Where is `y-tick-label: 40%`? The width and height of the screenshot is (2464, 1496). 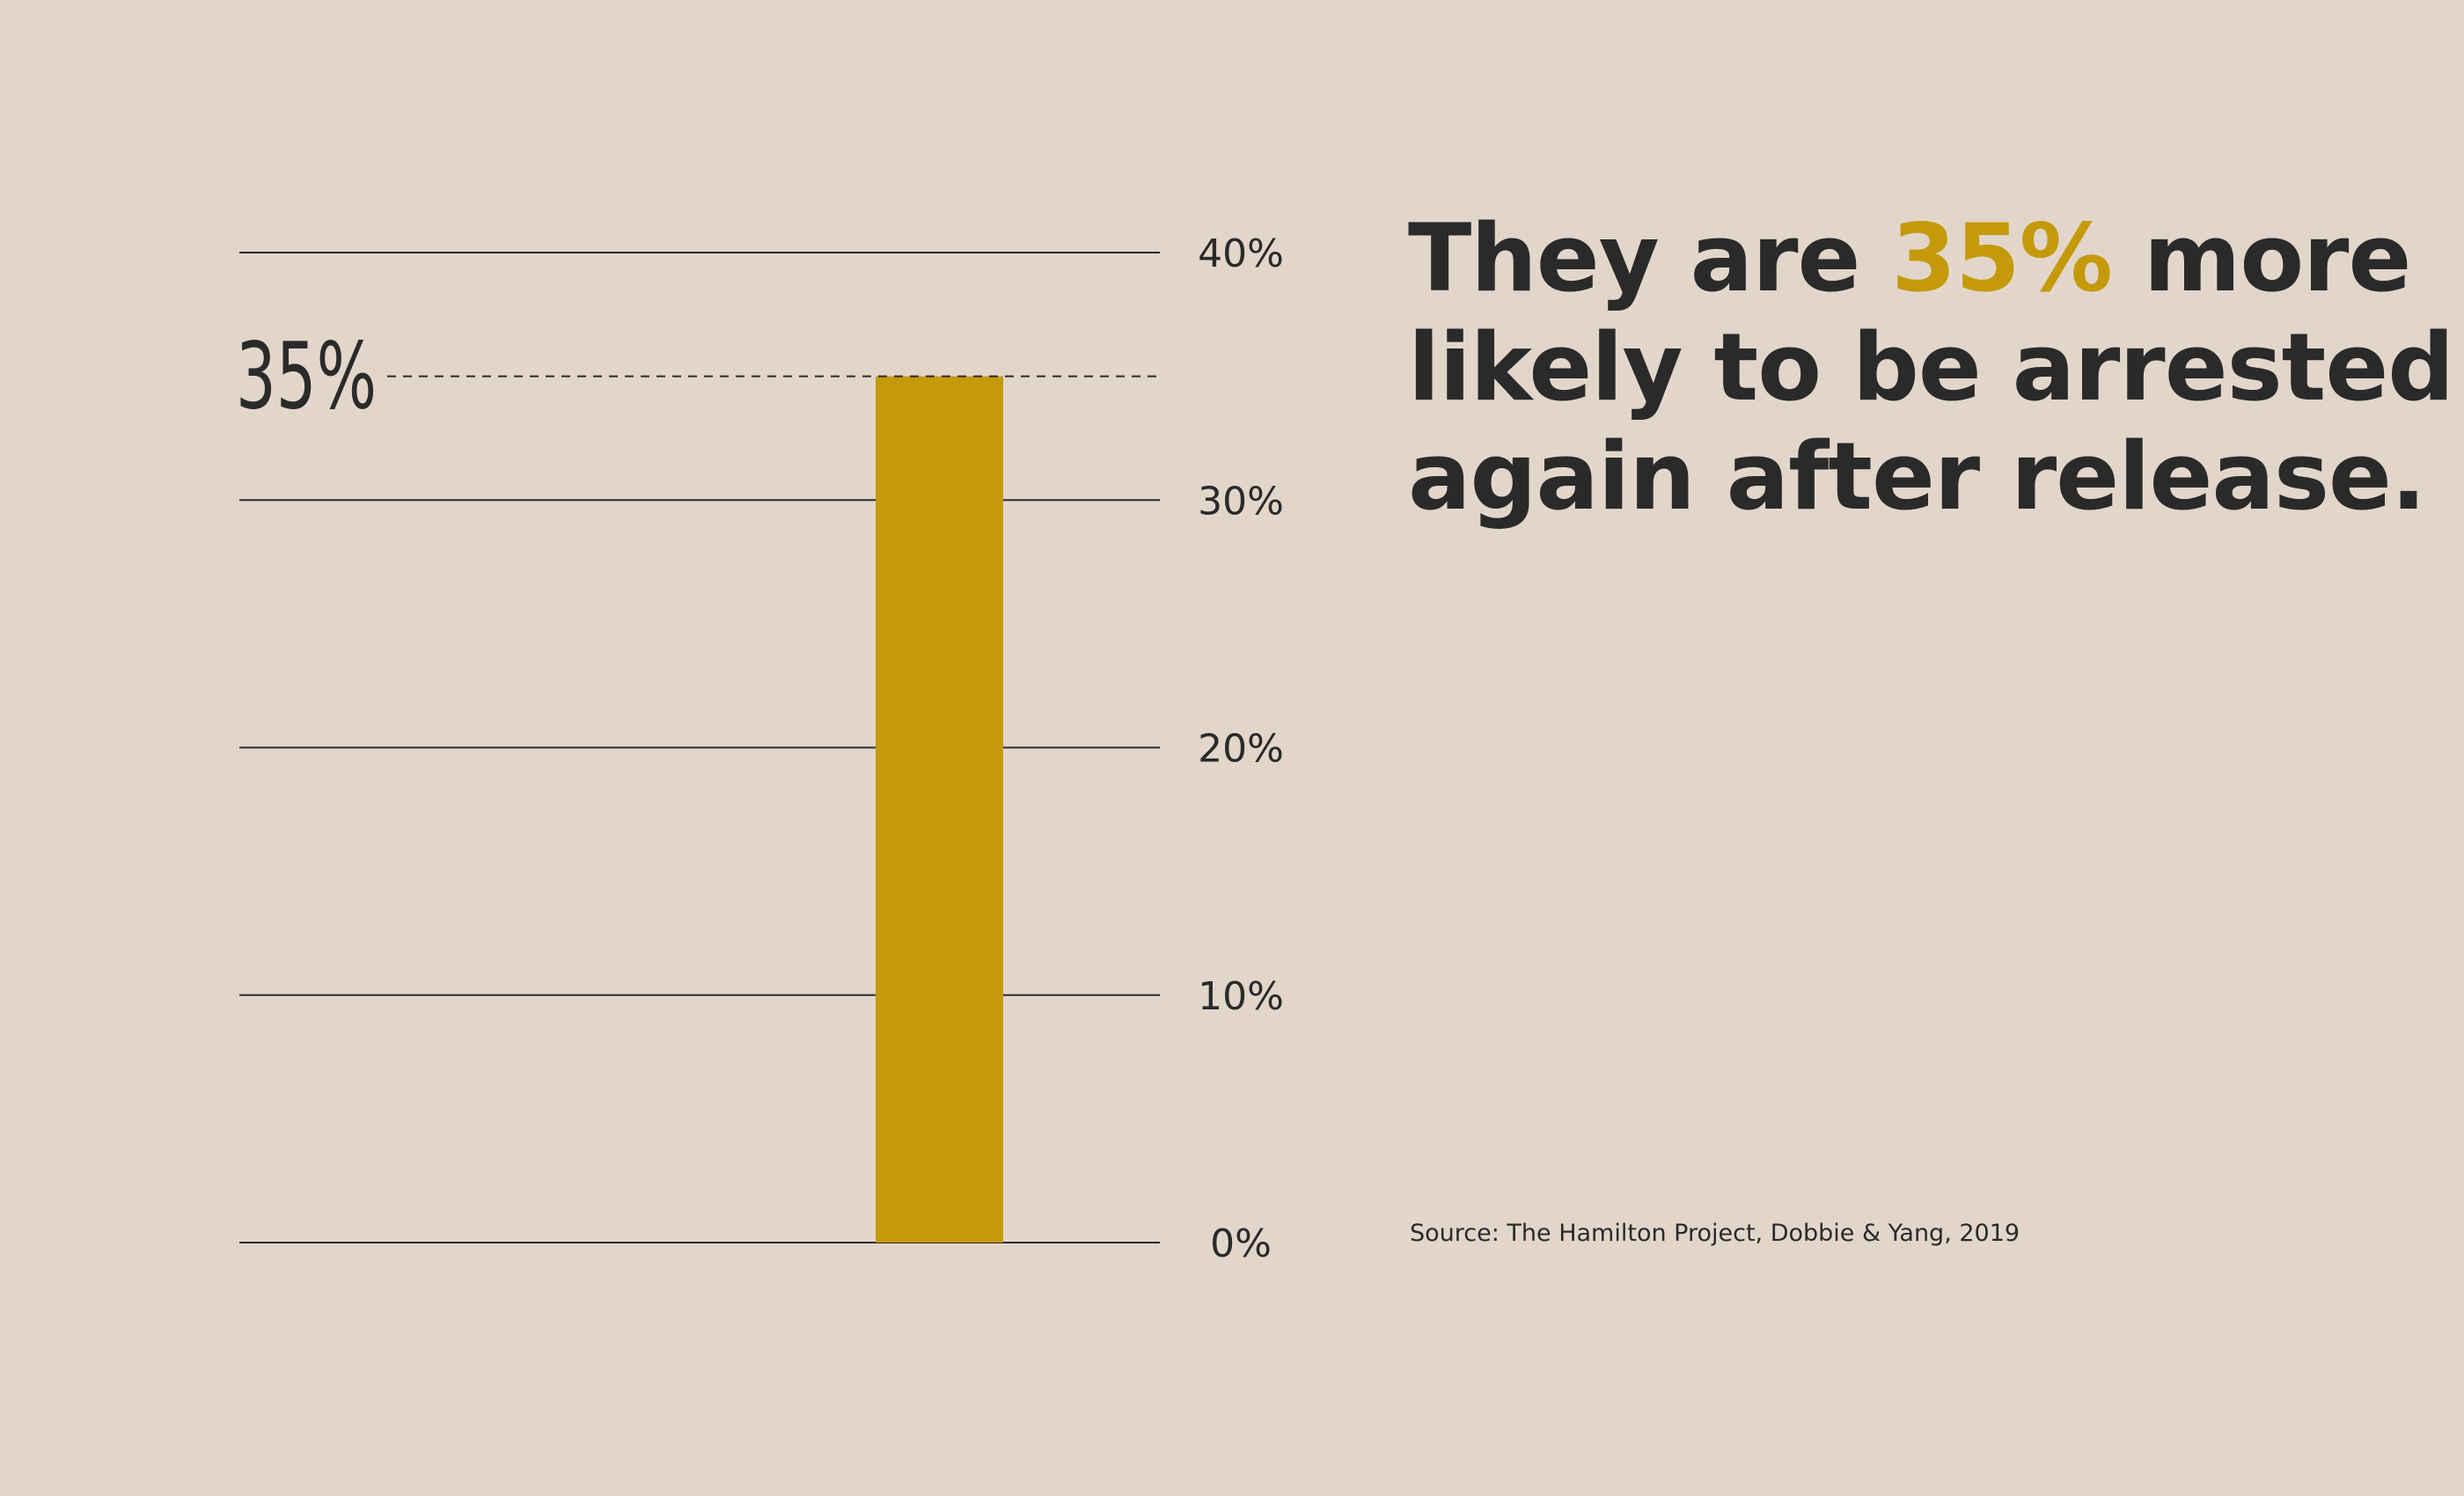
y-tick-label: 40% is located at coordinates (1241, 254).